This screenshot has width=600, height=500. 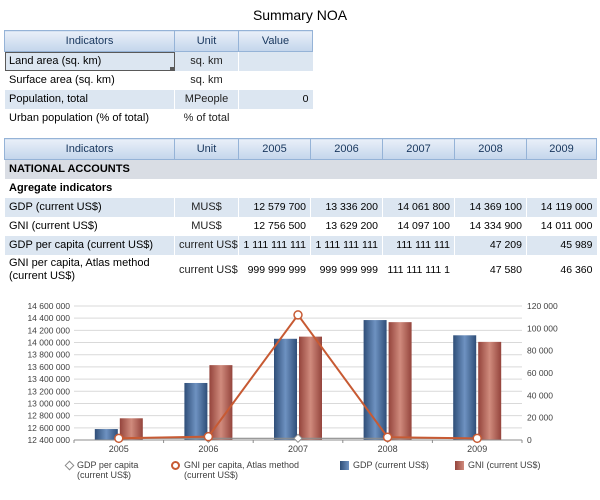 I want to click on indicator-cell: GDP (current US$), so click(x=89, y=207).